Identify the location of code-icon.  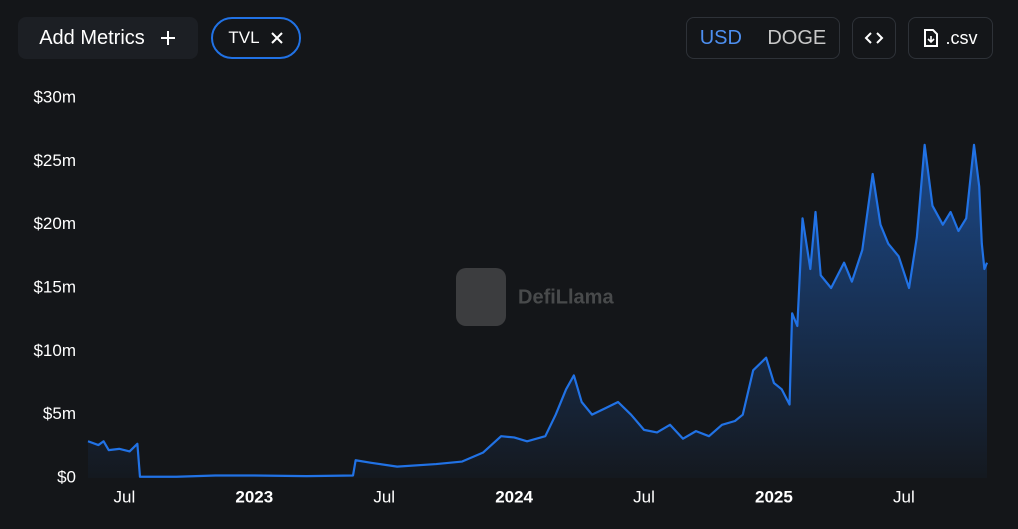
(874, 38).